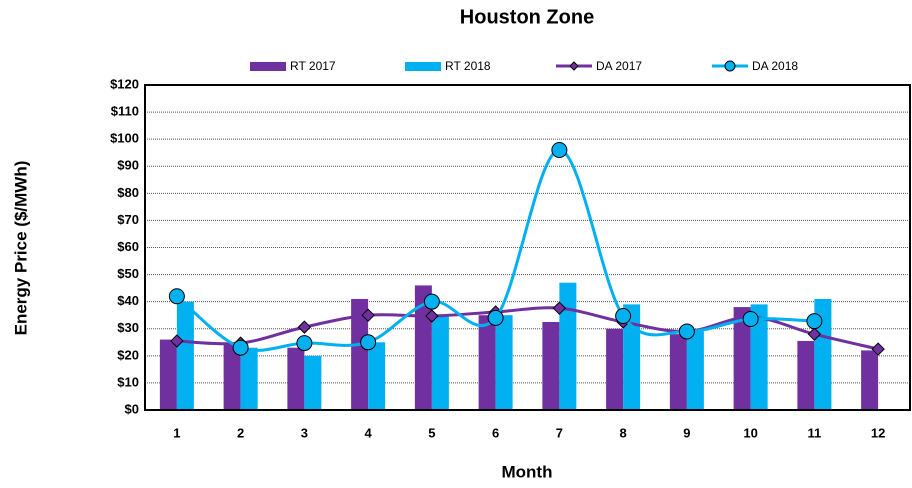  Describe the element at coordinates (124, 83) in the screenshot. I see `y-tick-label: $120` at that location.